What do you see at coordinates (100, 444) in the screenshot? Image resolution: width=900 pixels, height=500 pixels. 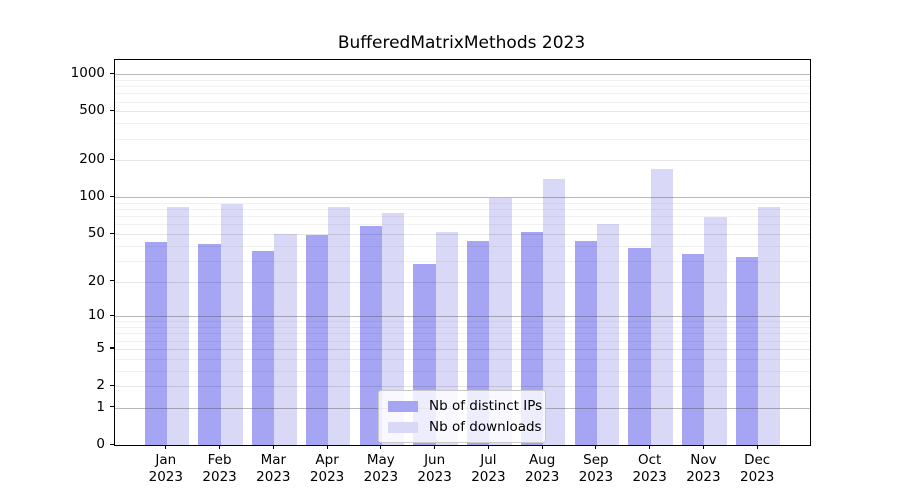 I see `y-tick-label-0: 0` at bounding box center [100, 444].